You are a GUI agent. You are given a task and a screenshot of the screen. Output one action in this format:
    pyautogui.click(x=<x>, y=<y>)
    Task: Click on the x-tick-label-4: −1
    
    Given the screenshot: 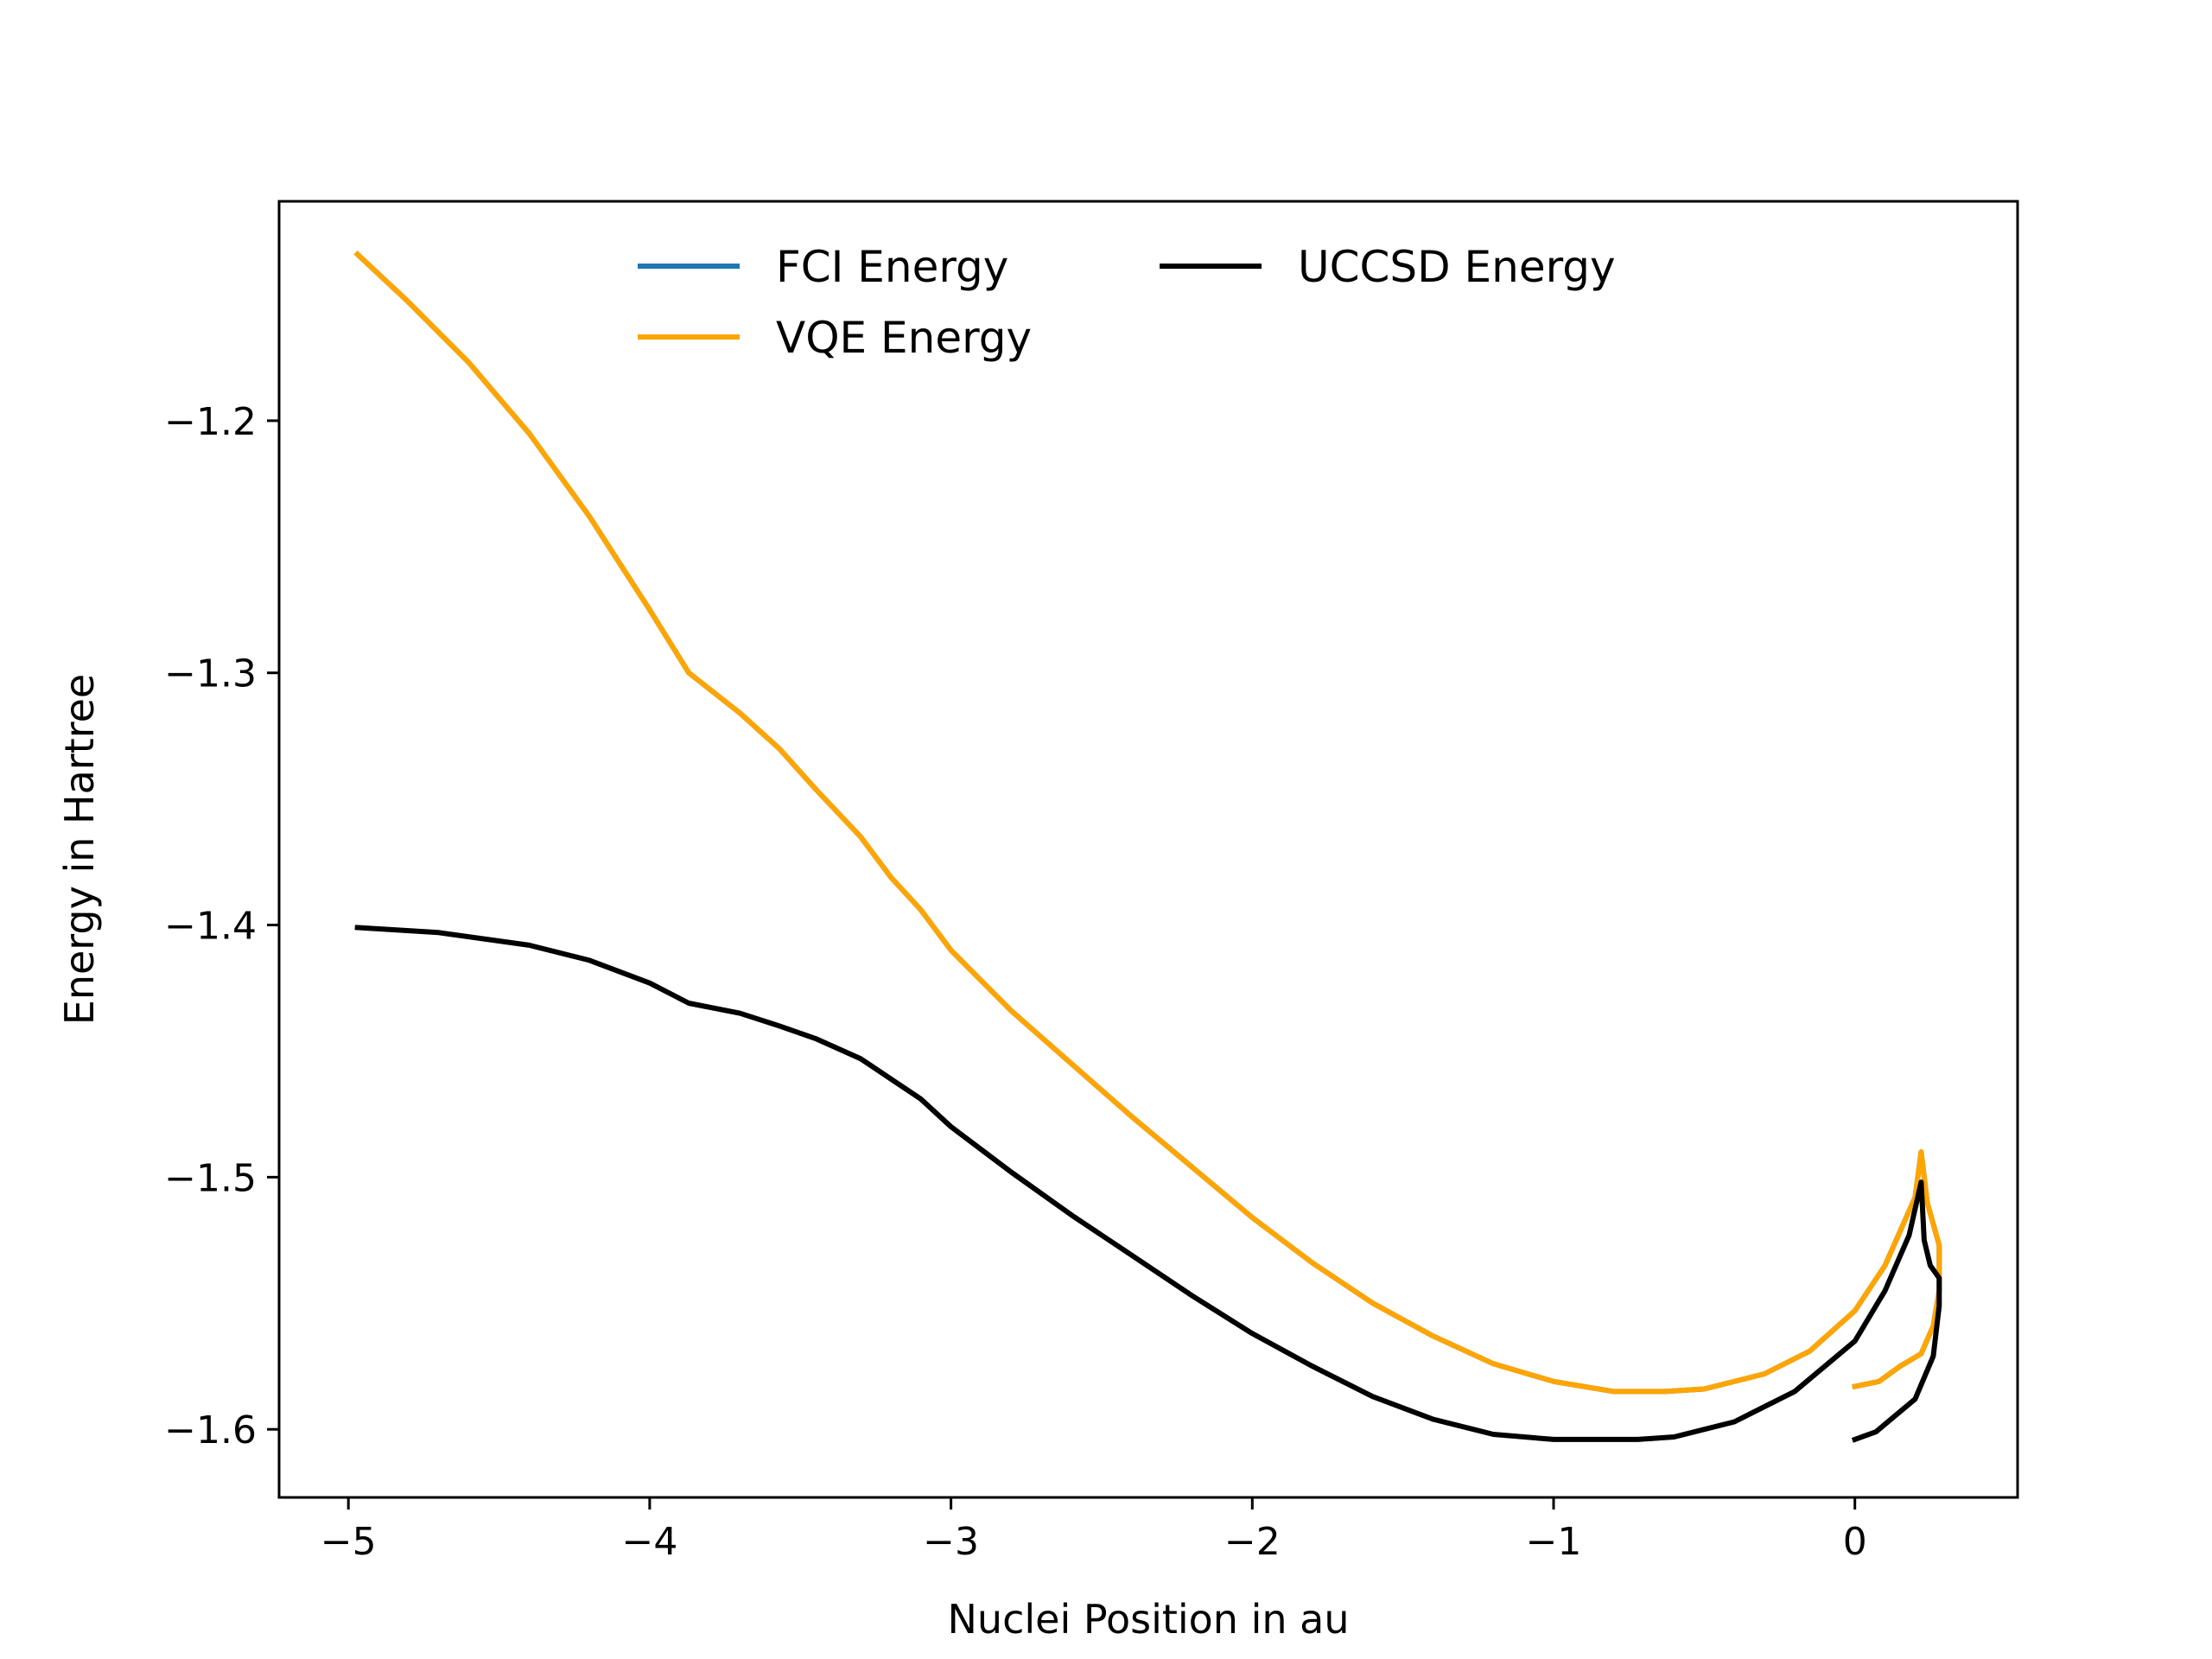 What is the action you would take?
    pyautogui.click(x=1554, y=1542)
    